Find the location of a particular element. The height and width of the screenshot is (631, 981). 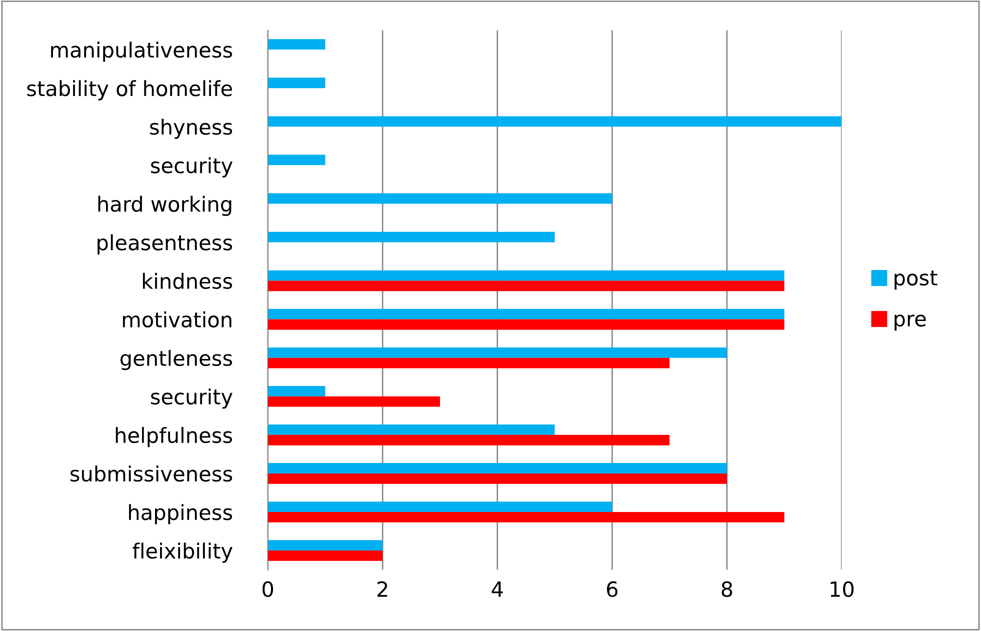

y-tick-label: fleixibility is located at coordinates (182, 552).